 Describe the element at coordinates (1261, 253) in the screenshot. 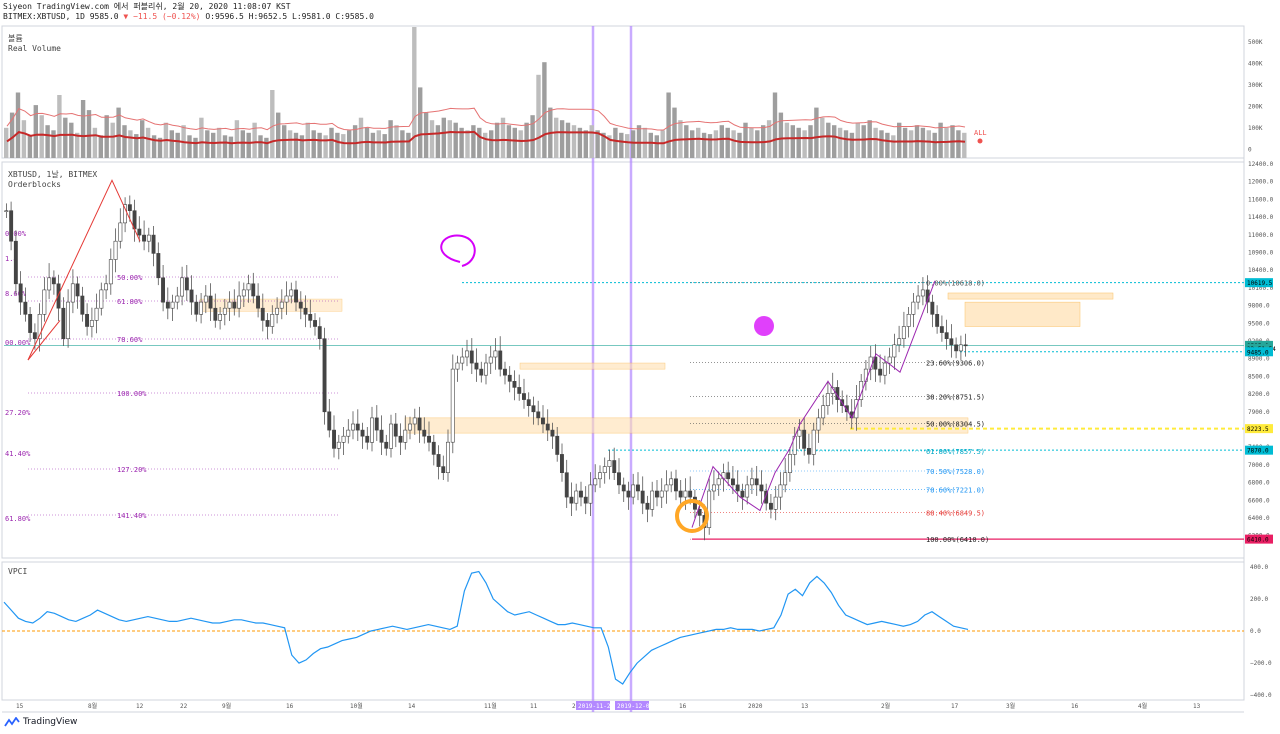

I see `price-axis-label: 10900.0` at that location.